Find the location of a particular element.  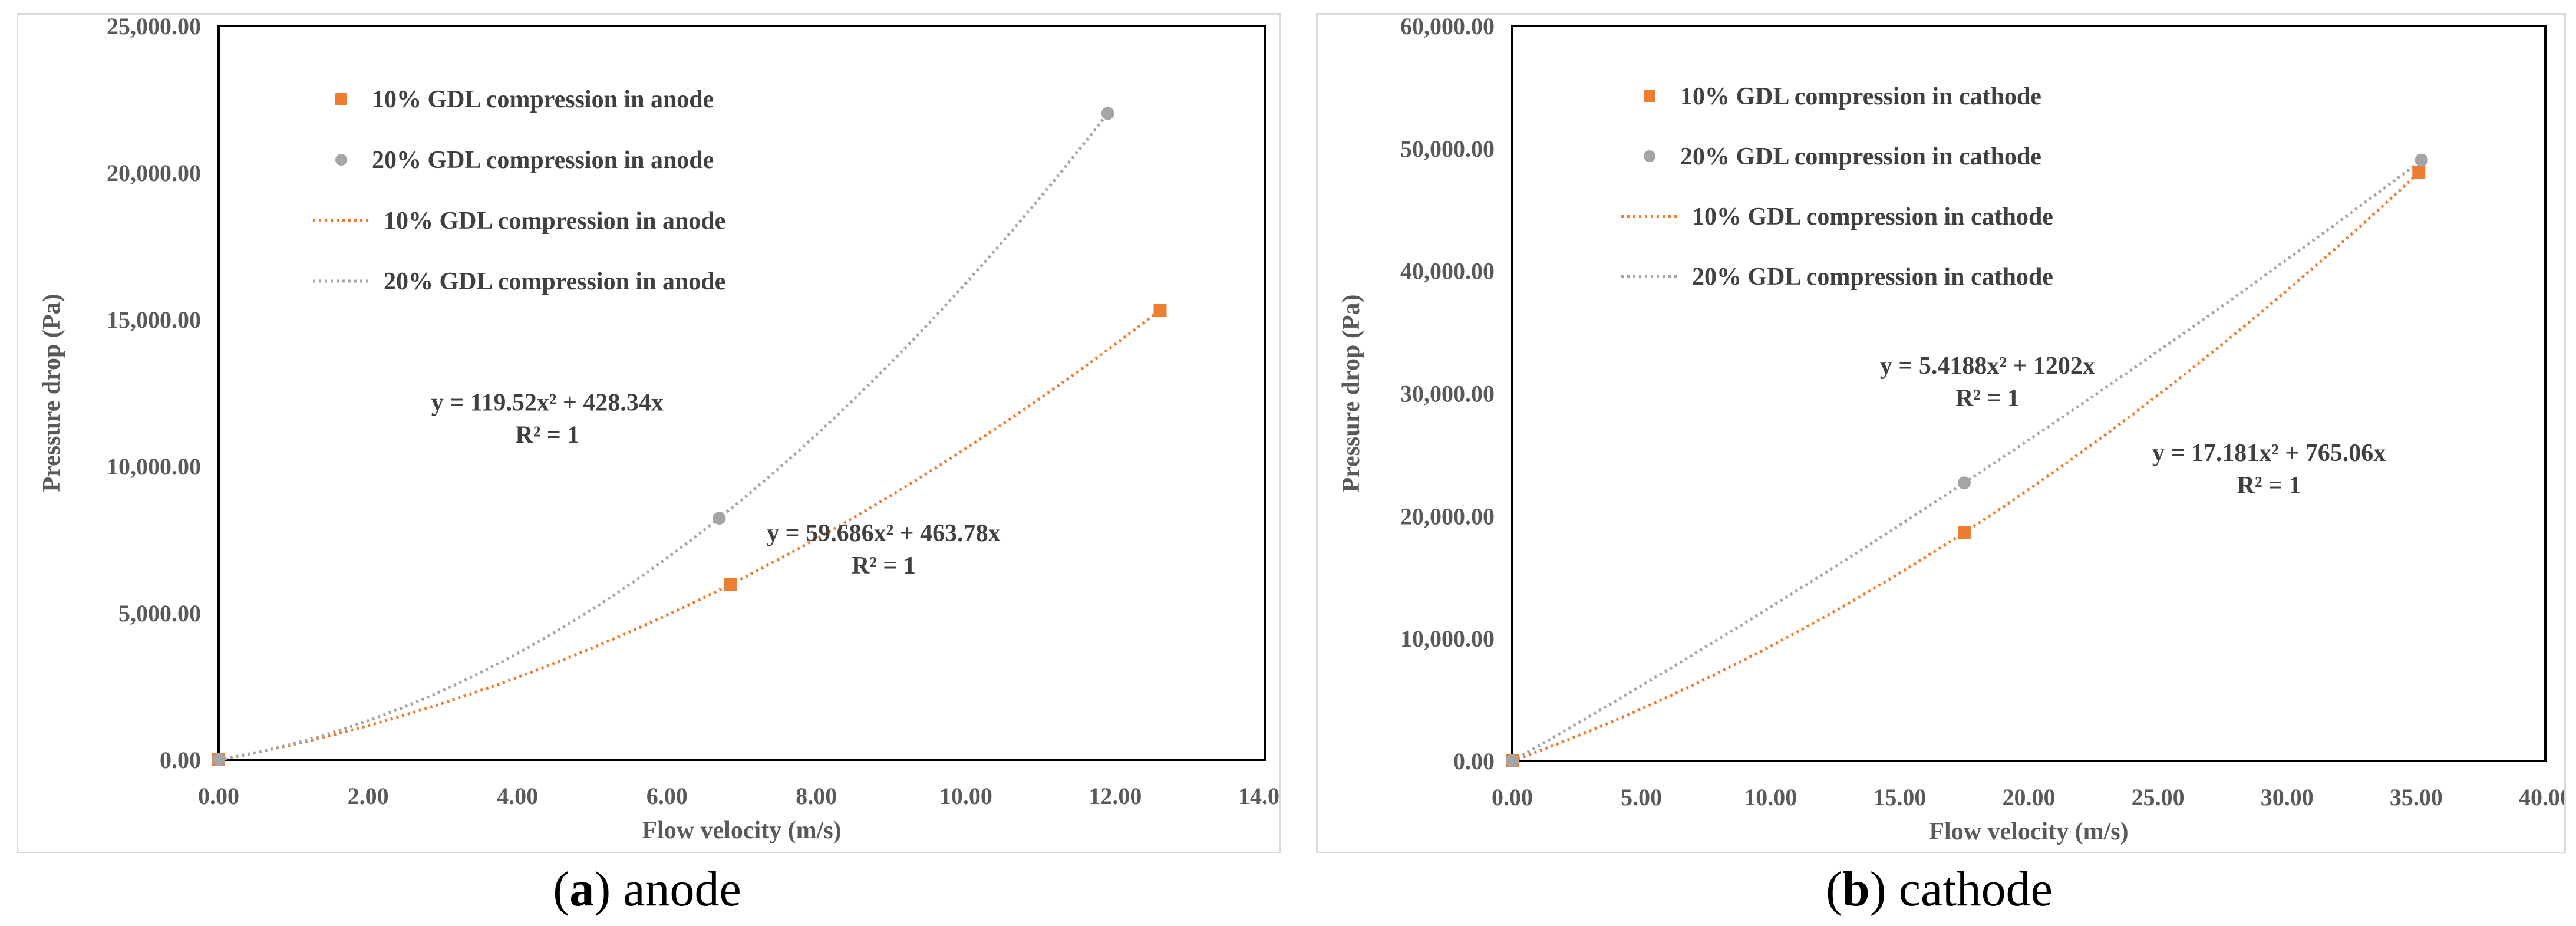

trend-equation: y = 119.52x² + 428.34x is located at coordinates (548, 402).